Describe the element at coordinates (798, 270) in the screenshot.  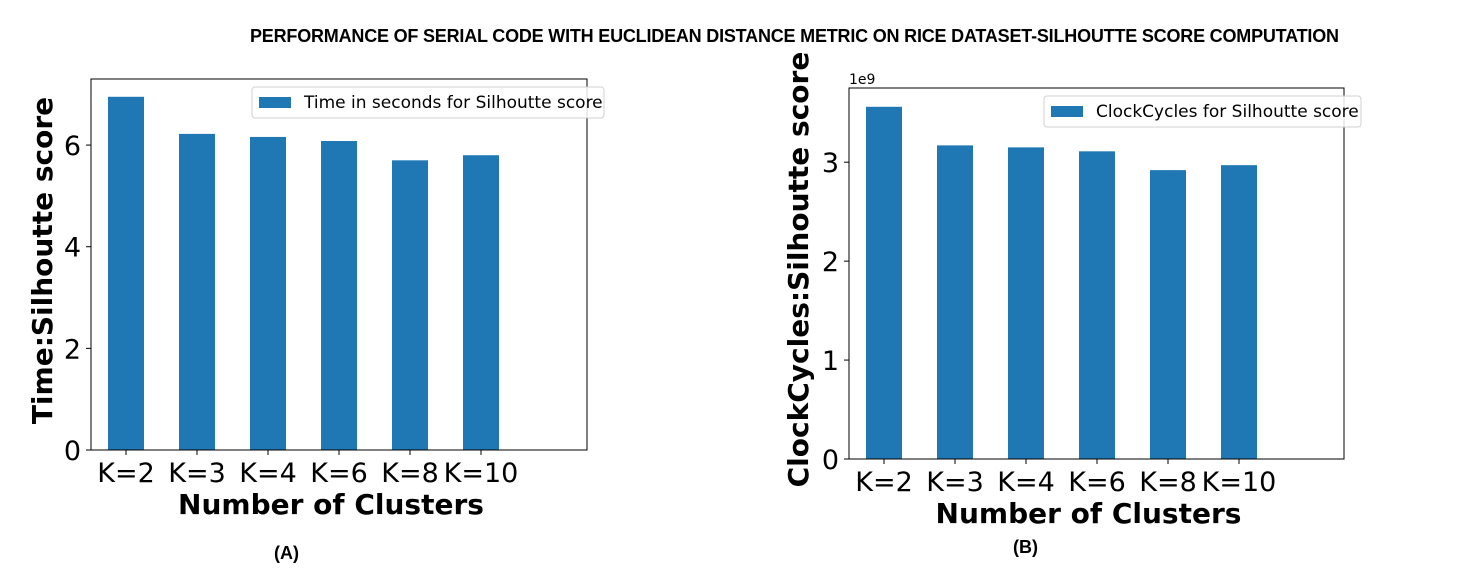
I see `y-axis-label: ClockCycles:Silhoutte score` at that location.